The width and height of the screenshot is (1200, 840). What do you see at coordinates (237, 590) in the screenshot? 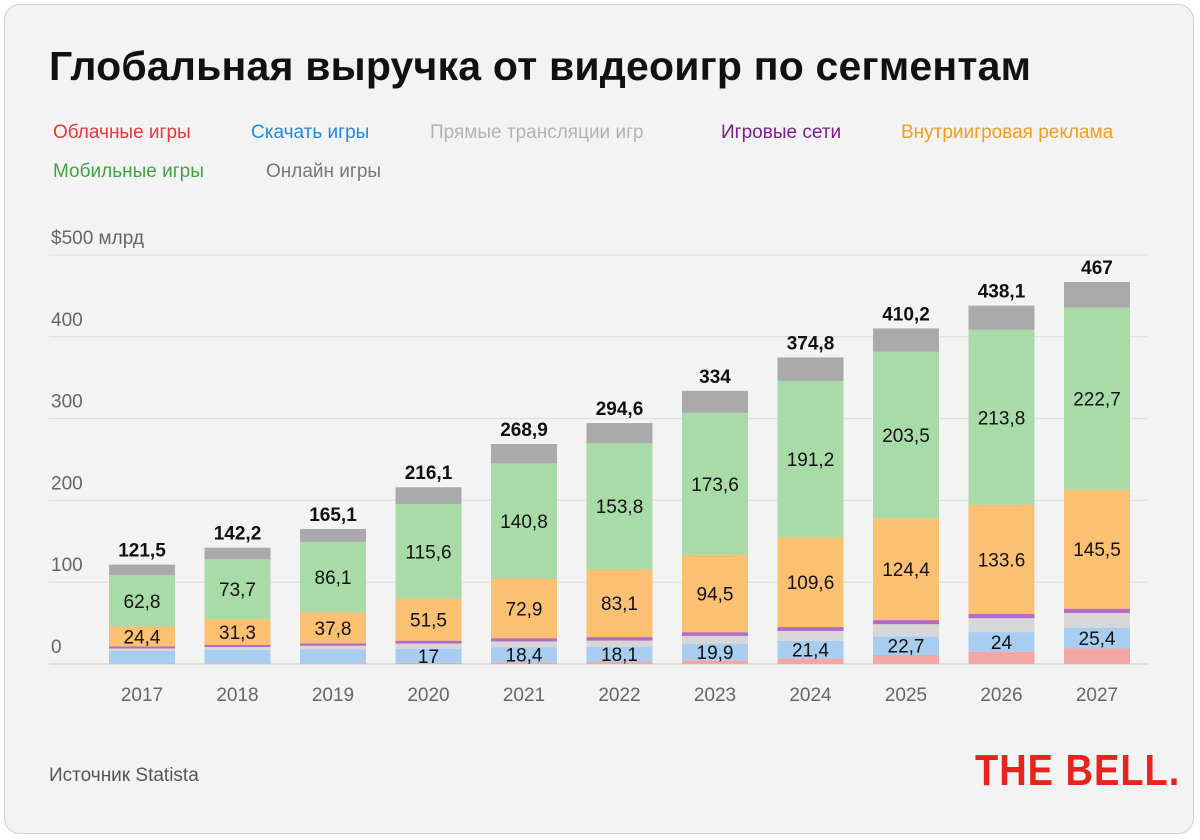
I see `data-label-2018-series-5: 73,7` at bounding box center [237, 590].